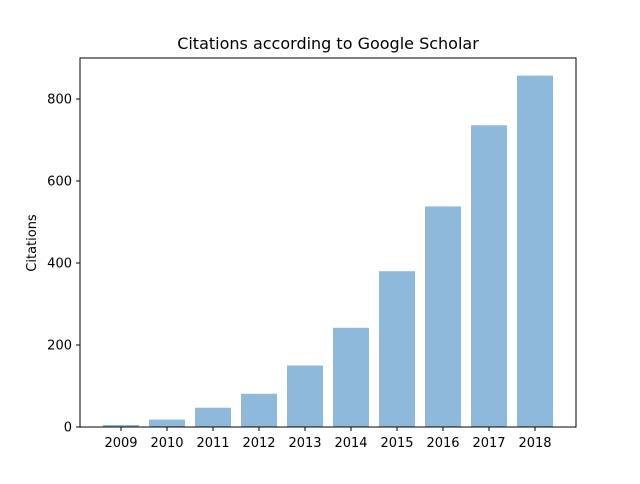  I want to click on y-tick-label: 800, so click(59, 100).